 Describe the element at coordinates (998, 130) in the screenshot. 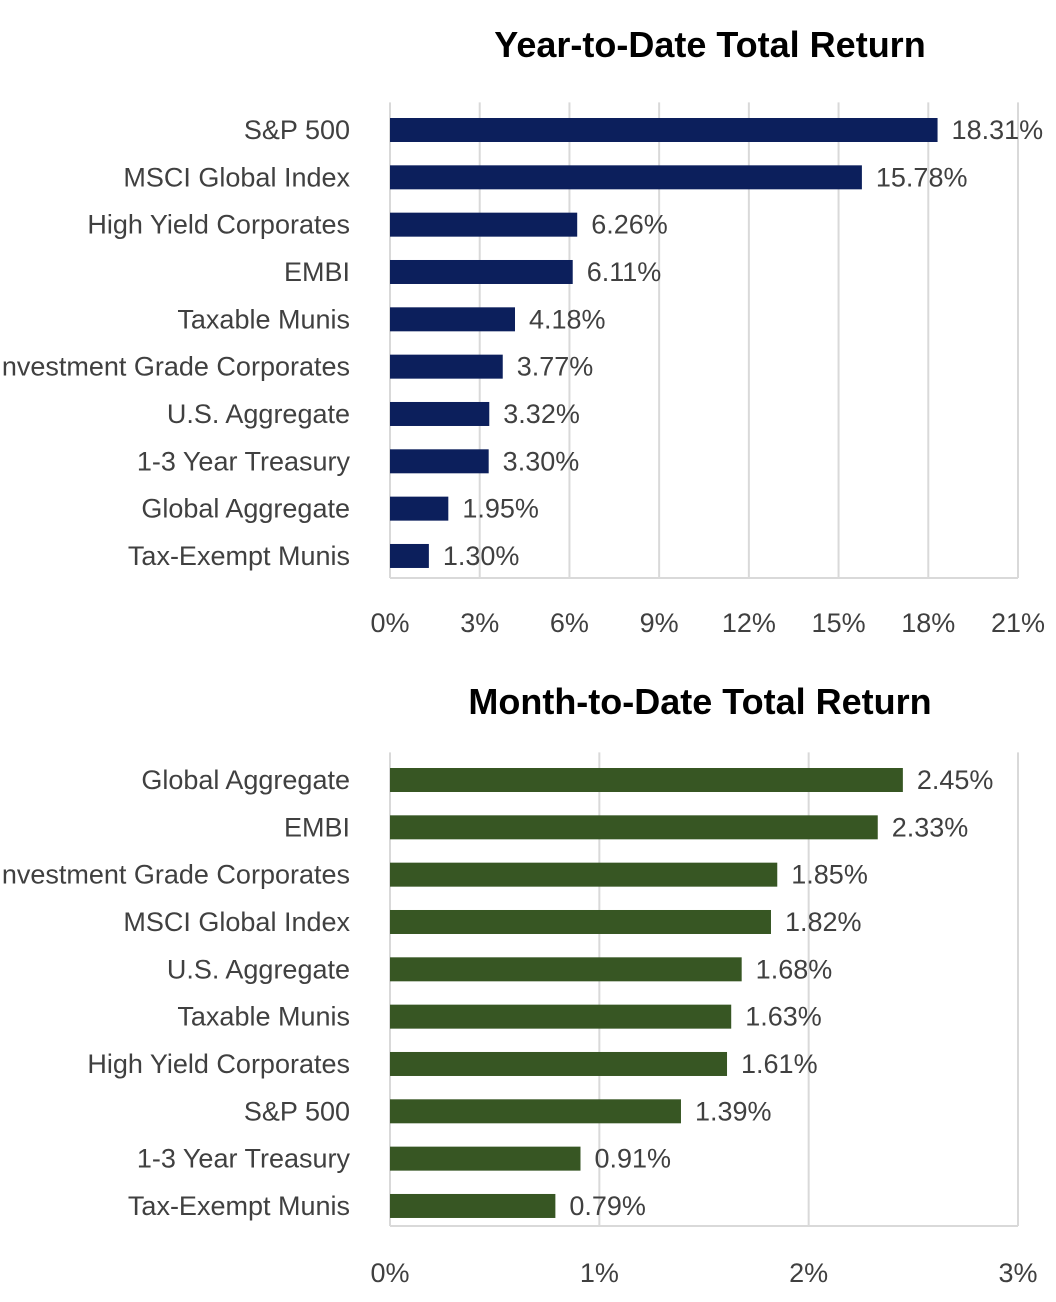

I see `data-label: 18.31%` at that location.